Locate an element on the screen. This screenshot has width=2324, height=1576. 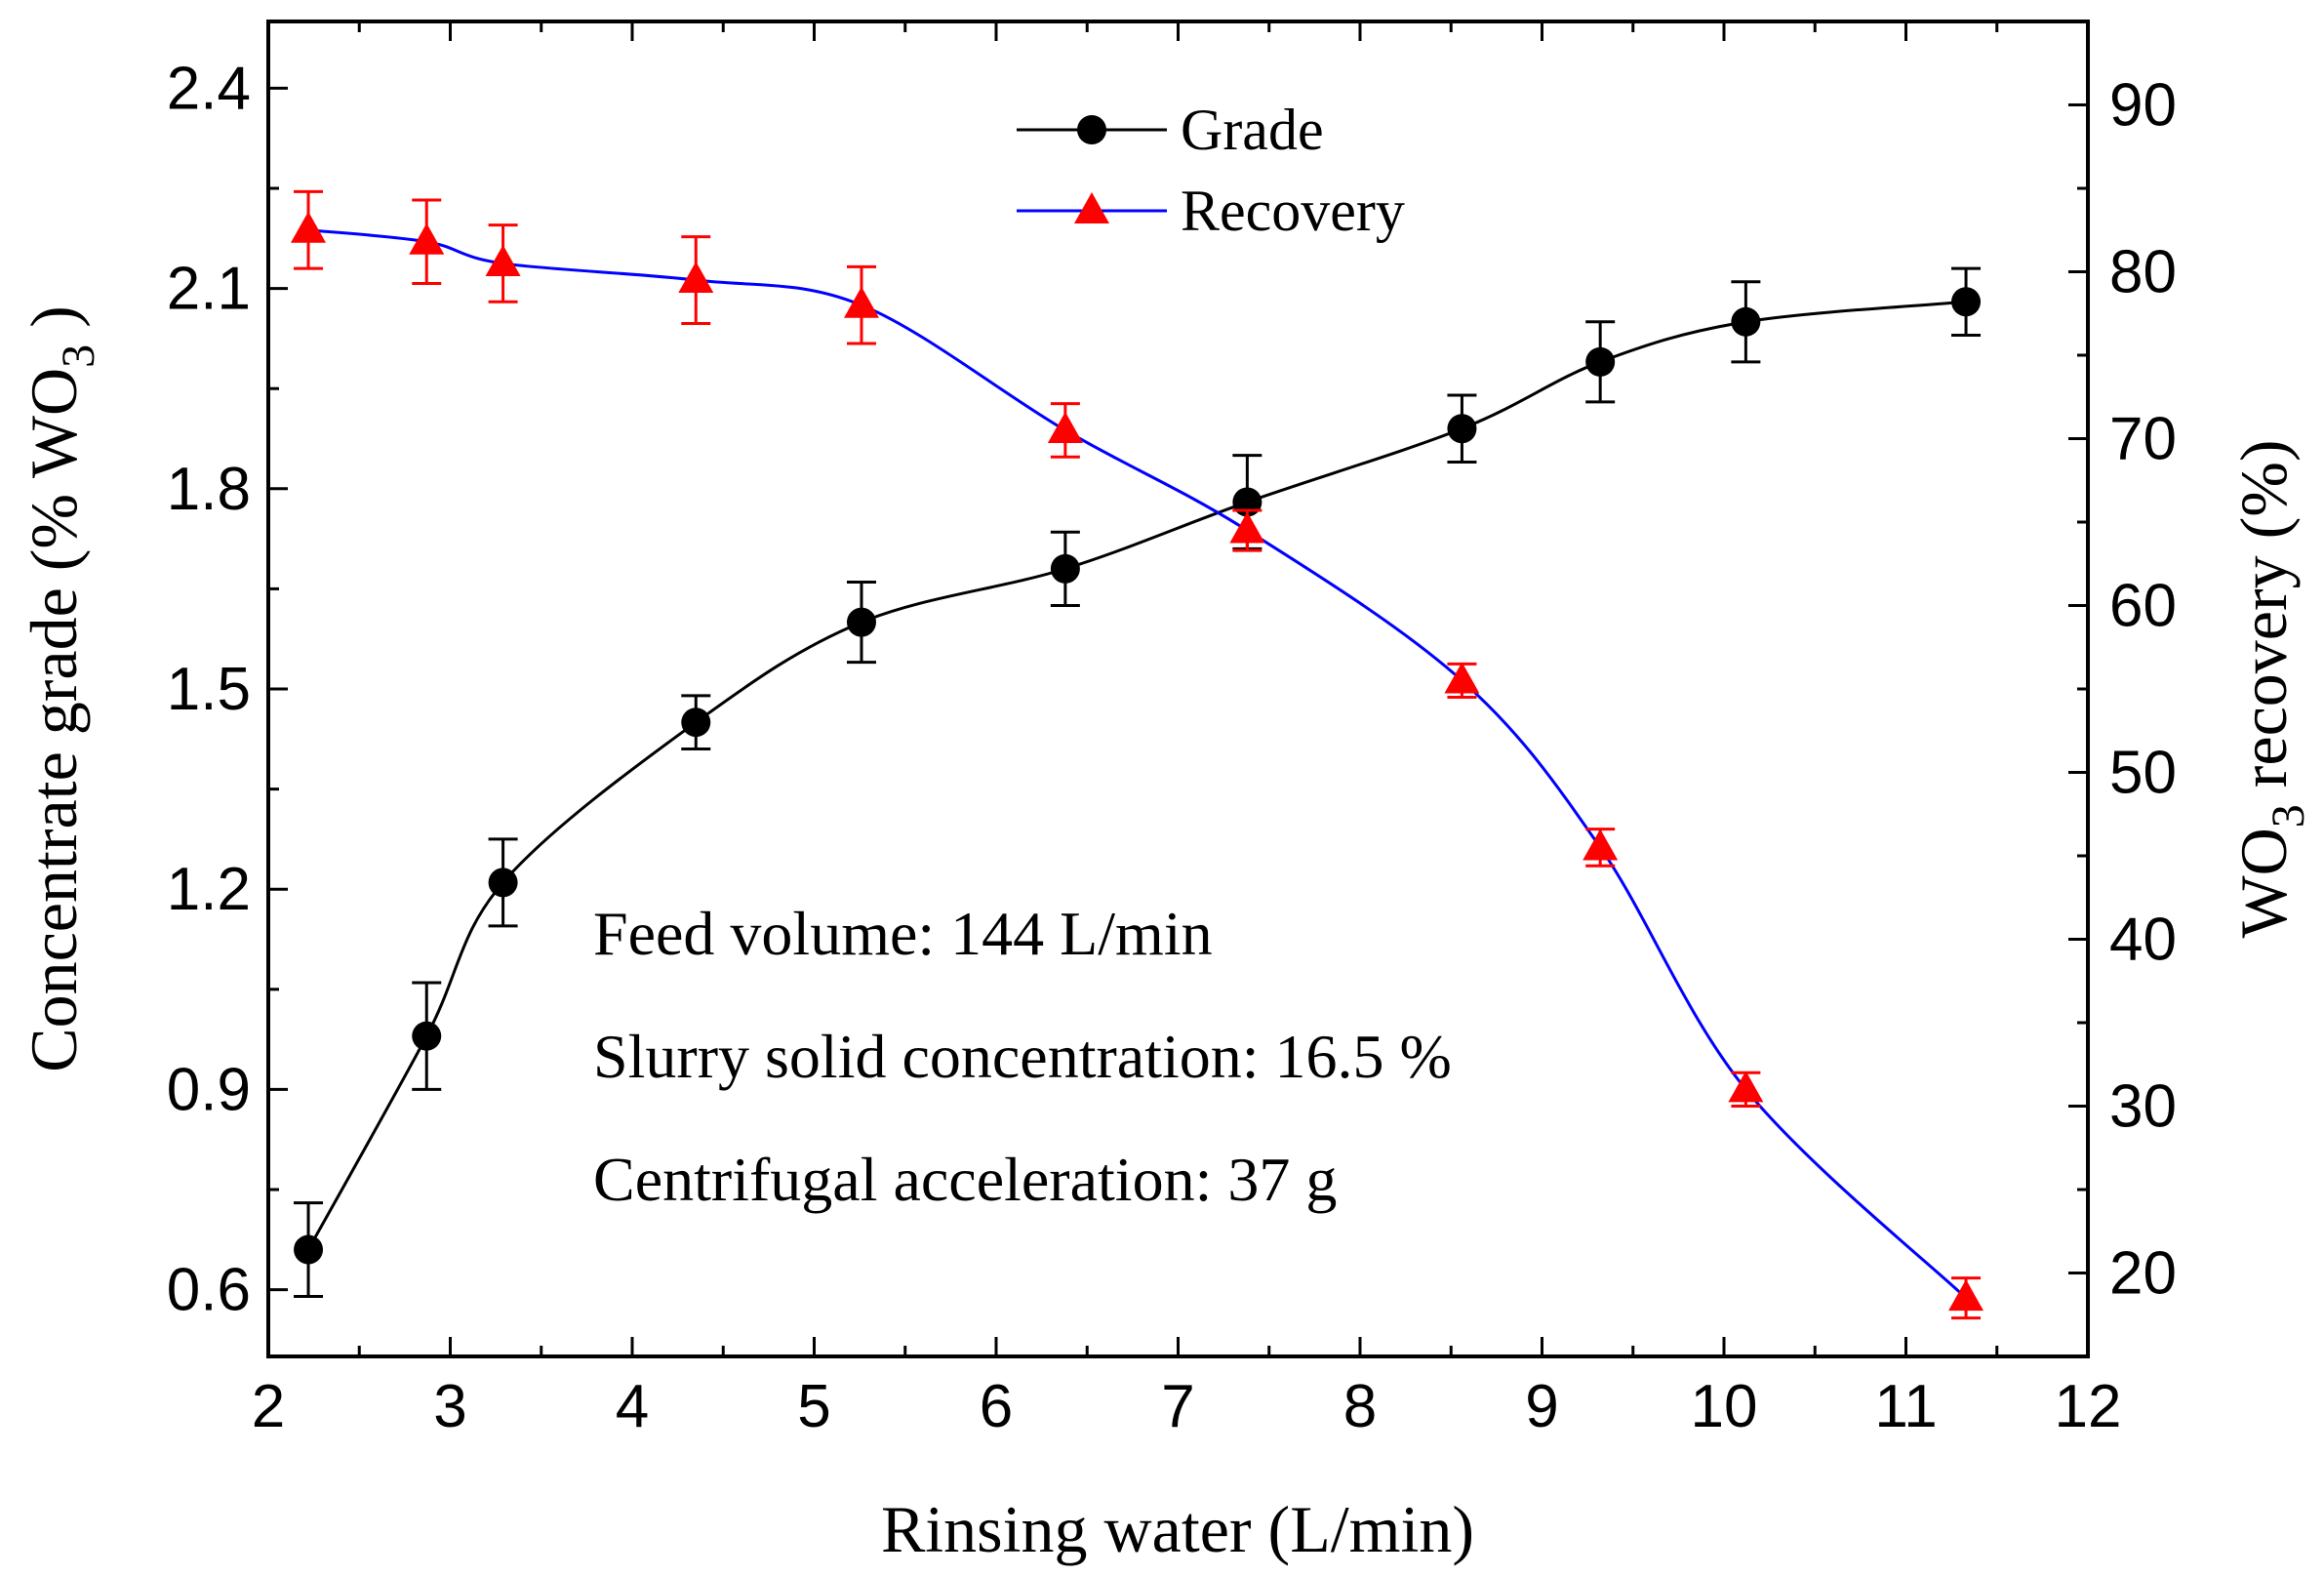
y-left-title-tail: ) is located at coordinates (54, 324).